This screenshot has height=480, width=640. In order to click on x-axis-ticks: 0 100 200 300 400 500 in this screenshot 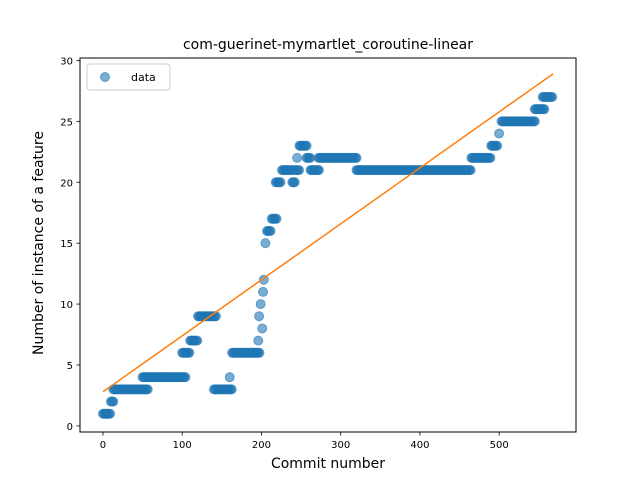, I will do `click(304, 441)`.